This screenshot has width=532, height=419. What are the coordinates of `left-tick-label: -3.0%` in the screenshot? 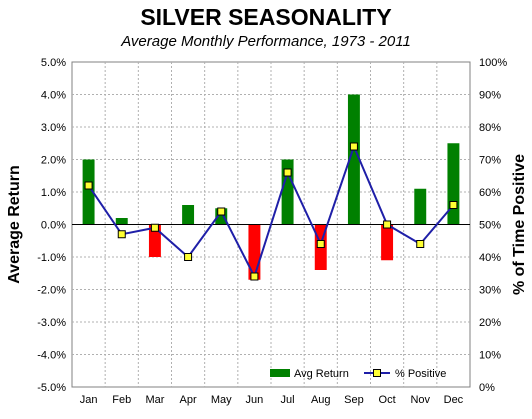 It's located at (51, 323).